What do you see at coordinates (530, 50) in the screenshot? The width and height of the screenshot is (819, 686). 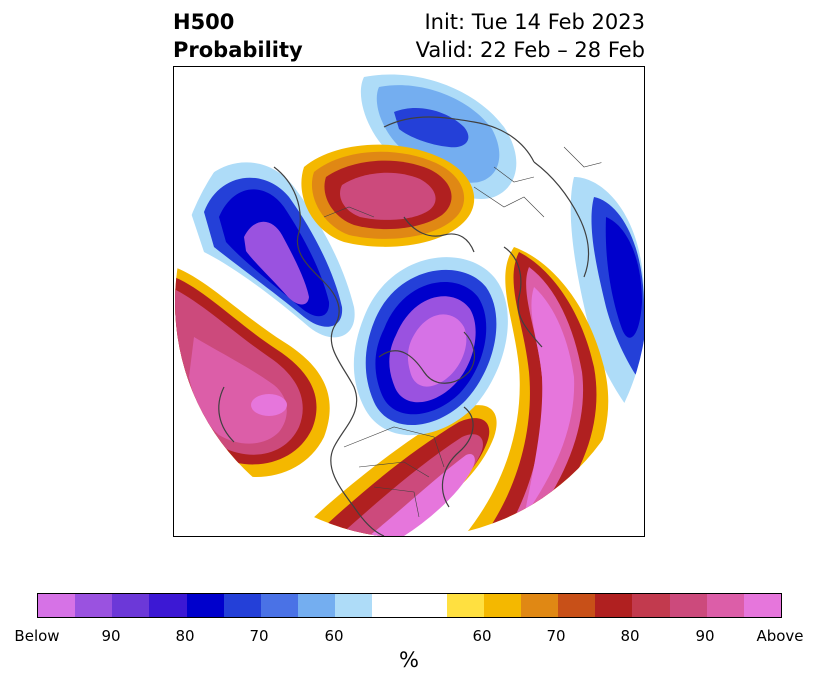 I see `valid-range: Valid: 22 Feb – 28 Feb` at bounding box center [530, 50].